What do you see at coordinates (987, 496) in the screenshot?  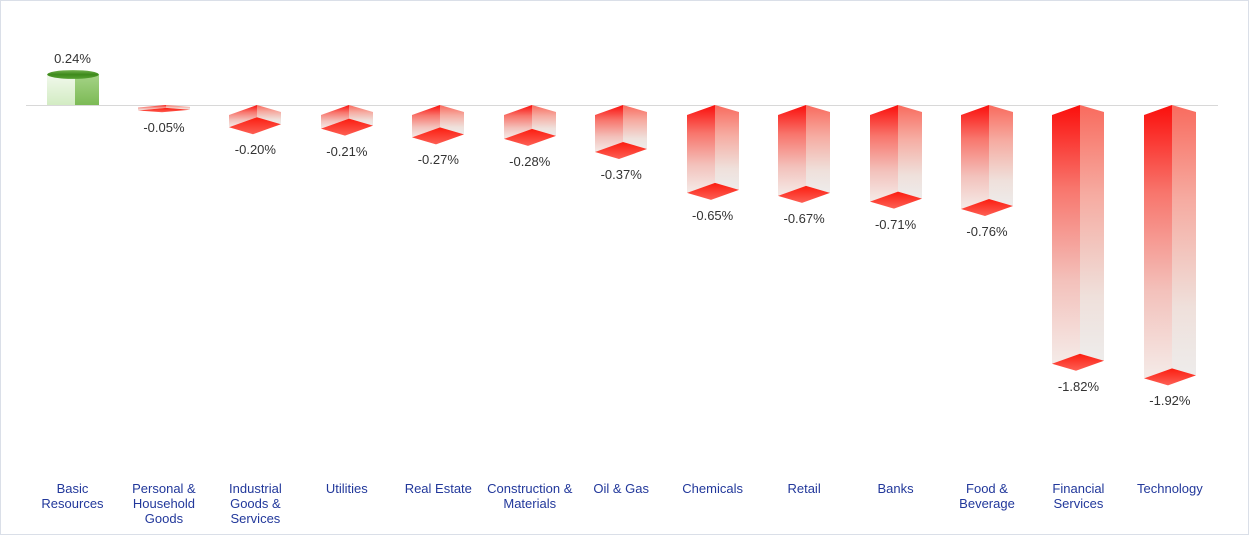 I see `category-label-food-beverage: Food & Beverage` at bounding box center [987, 496].